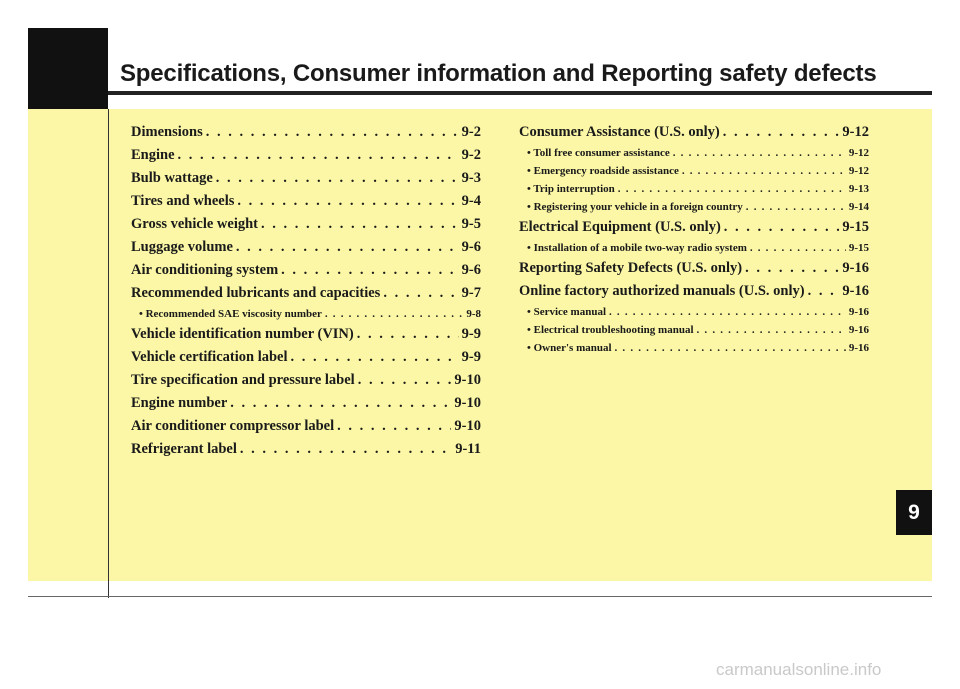 The image size is (960, 689). What do you see at coordinates (306, 449) in the screenshot?
I see `toc-entry: Refrigerant label 9-11` at bounding box center [306, 449].